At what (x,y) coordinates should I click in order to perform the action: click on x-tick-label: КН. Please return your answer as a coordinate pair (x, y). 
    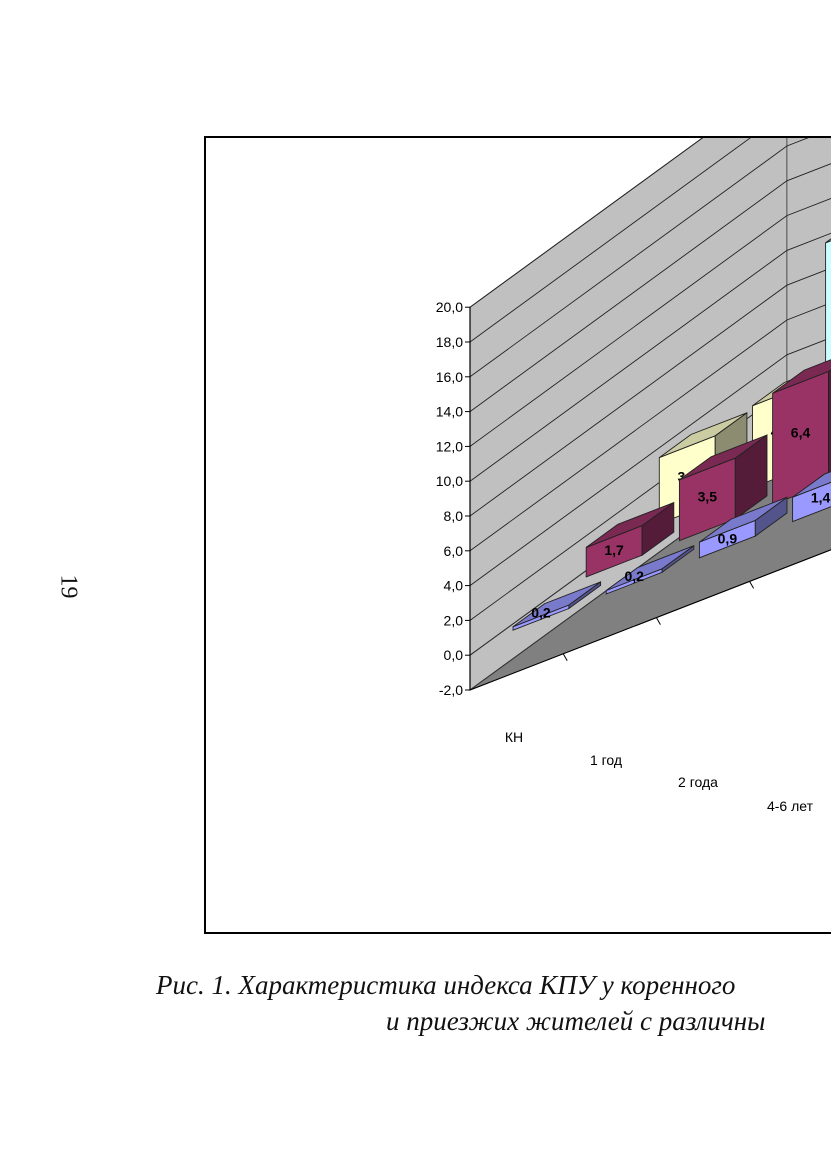
    Looking at the image, I should click on (514, 737).